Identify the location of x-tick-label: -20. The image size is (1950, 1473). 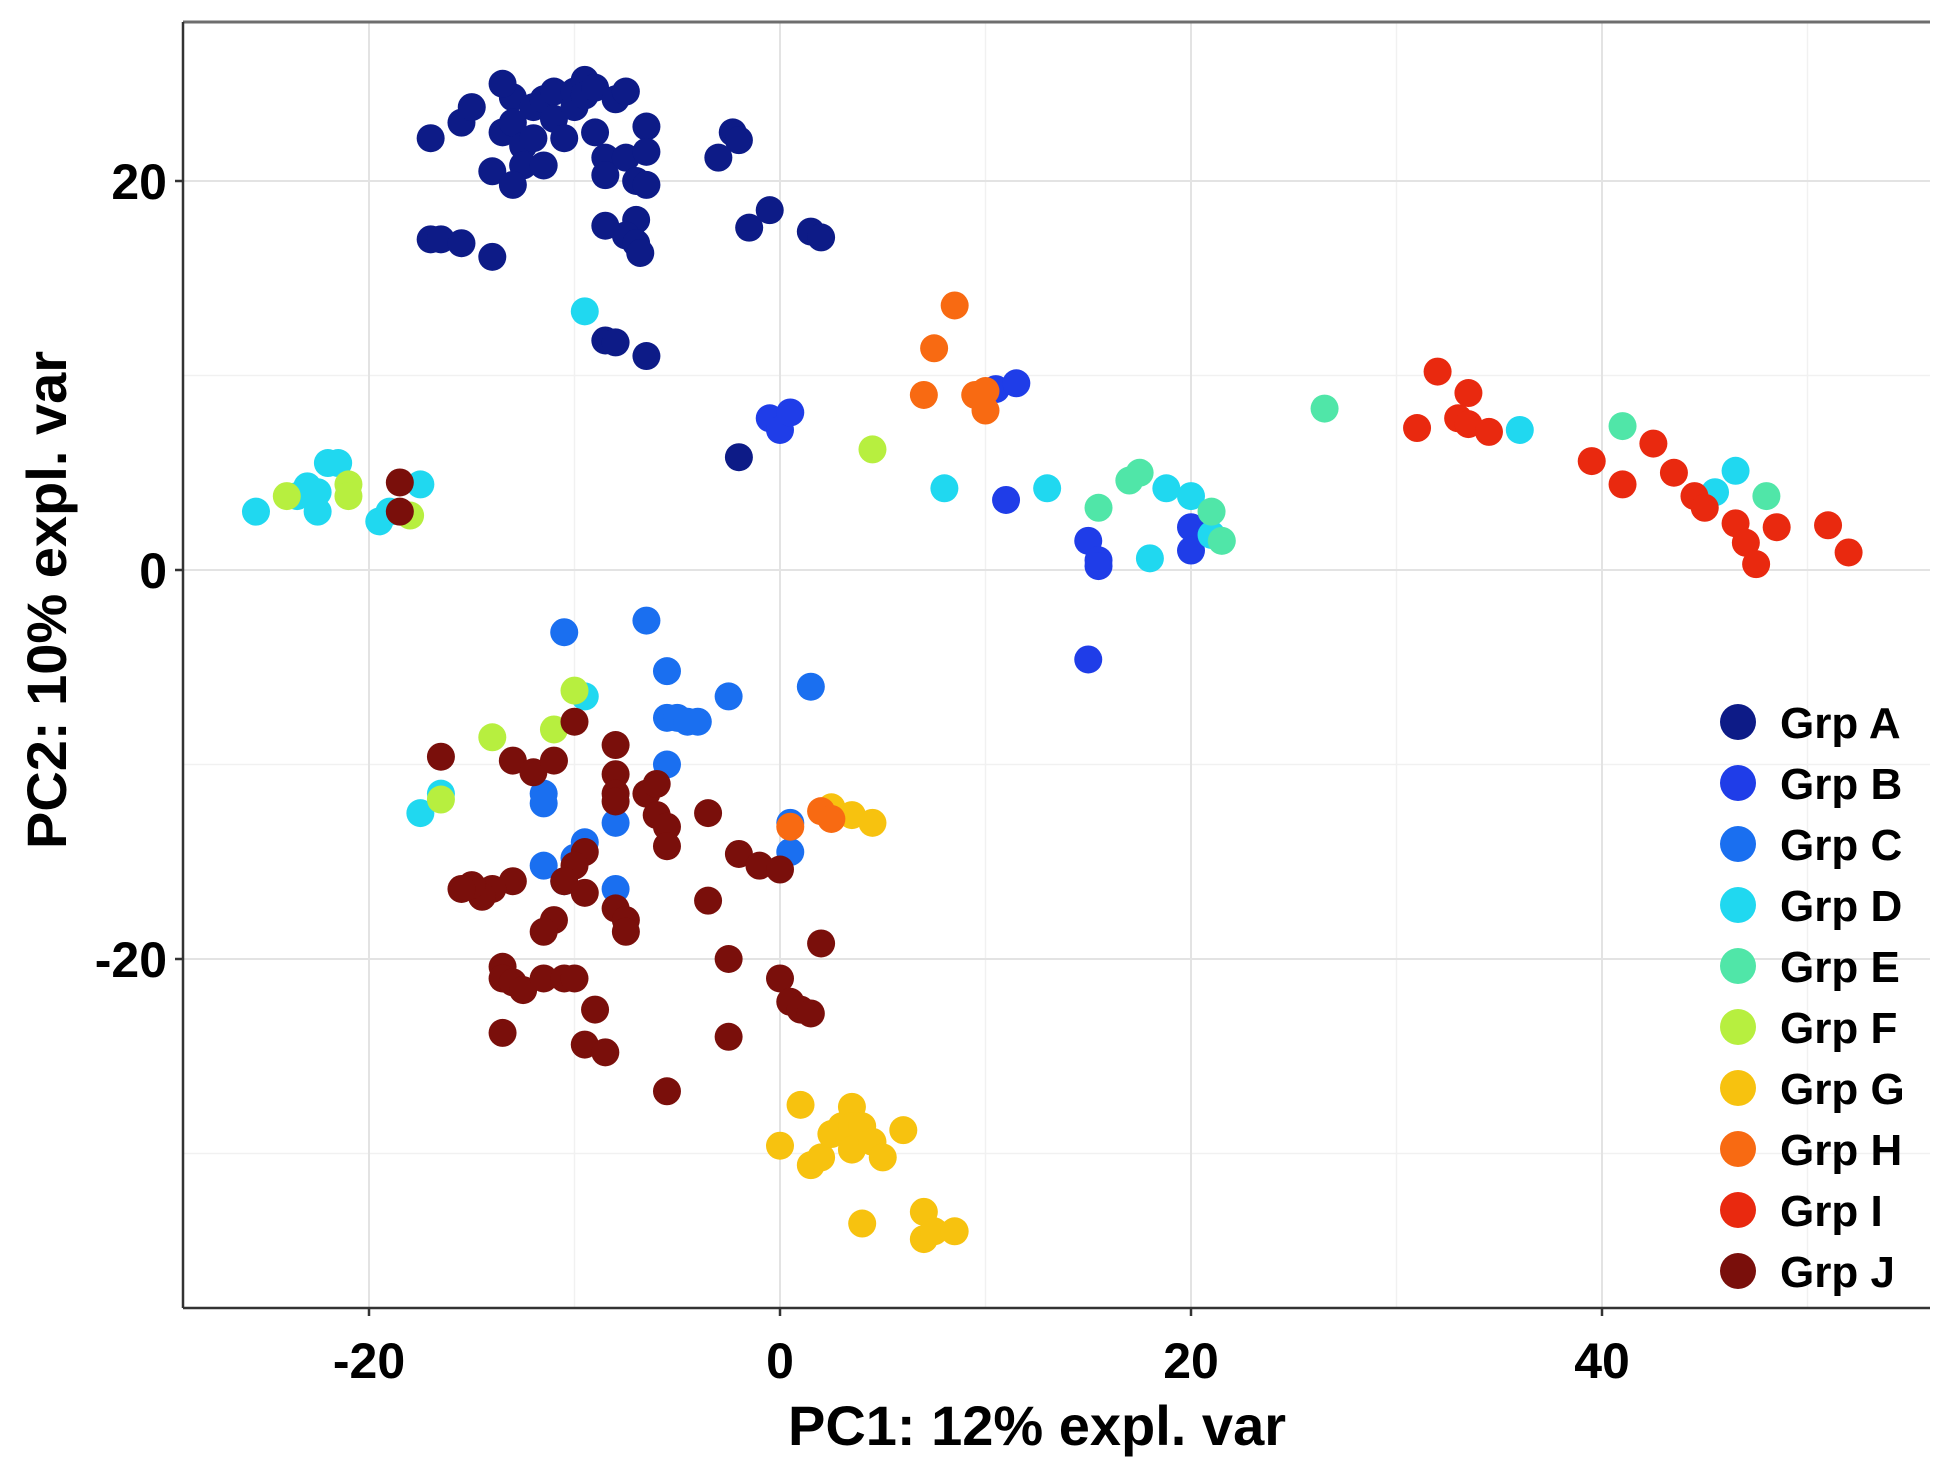
(369, 1361).